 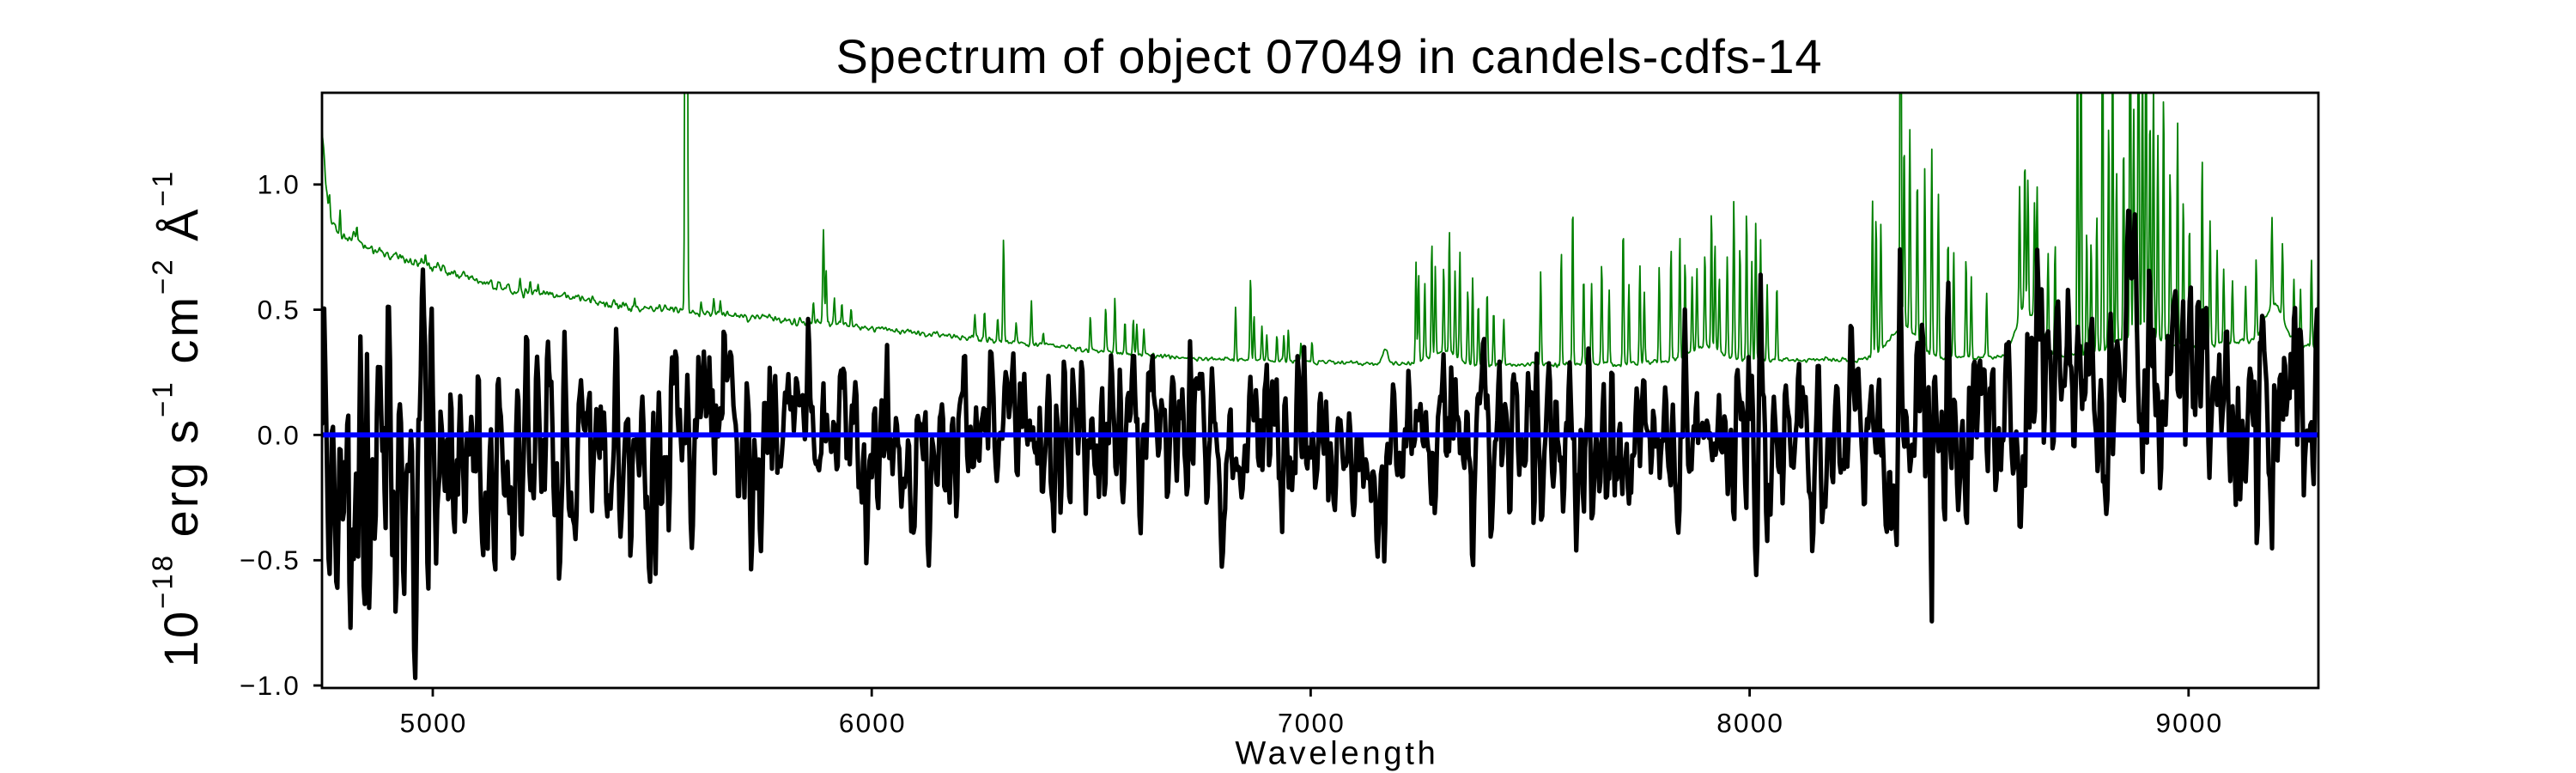 What do you see at coordinates (270, 560) in the screenshot?
I see `svg-text: −0.5` at bounding box center [270, 560].